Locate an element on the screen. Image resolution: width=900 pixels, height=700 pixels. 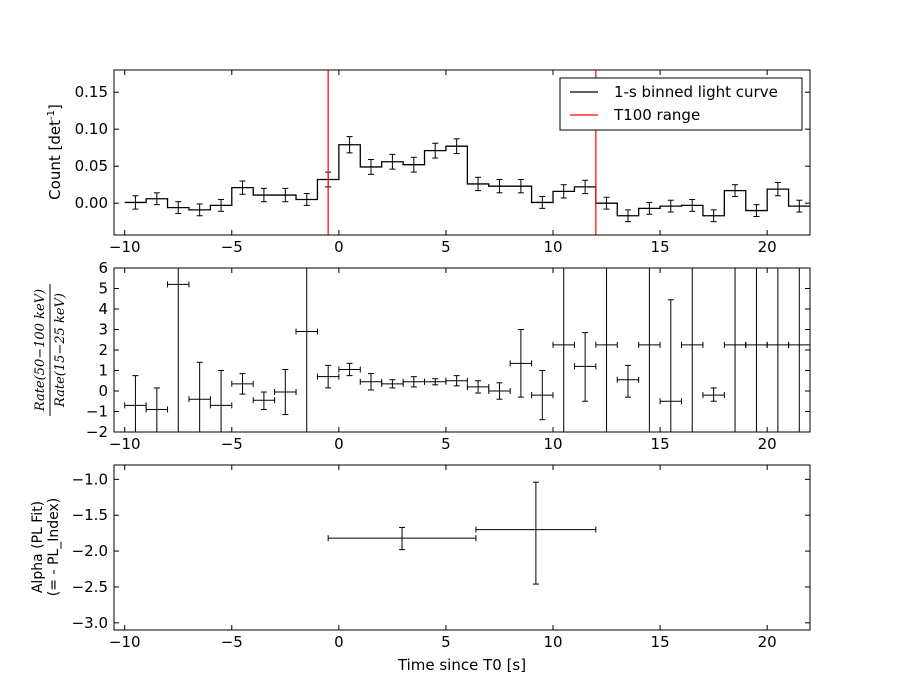
light-curve-step is located at coordinates (467, 180).